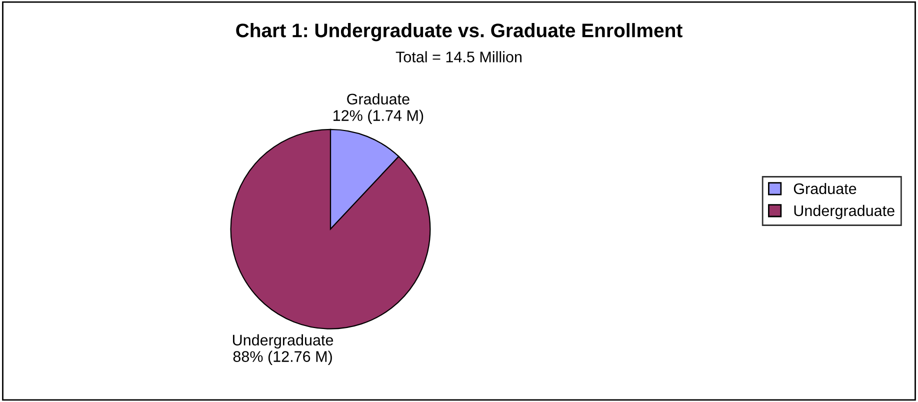 Image resolution: width=918 pixels, height=402 pixels. I want to click on slice-label: Graduate, so click(378, 99).